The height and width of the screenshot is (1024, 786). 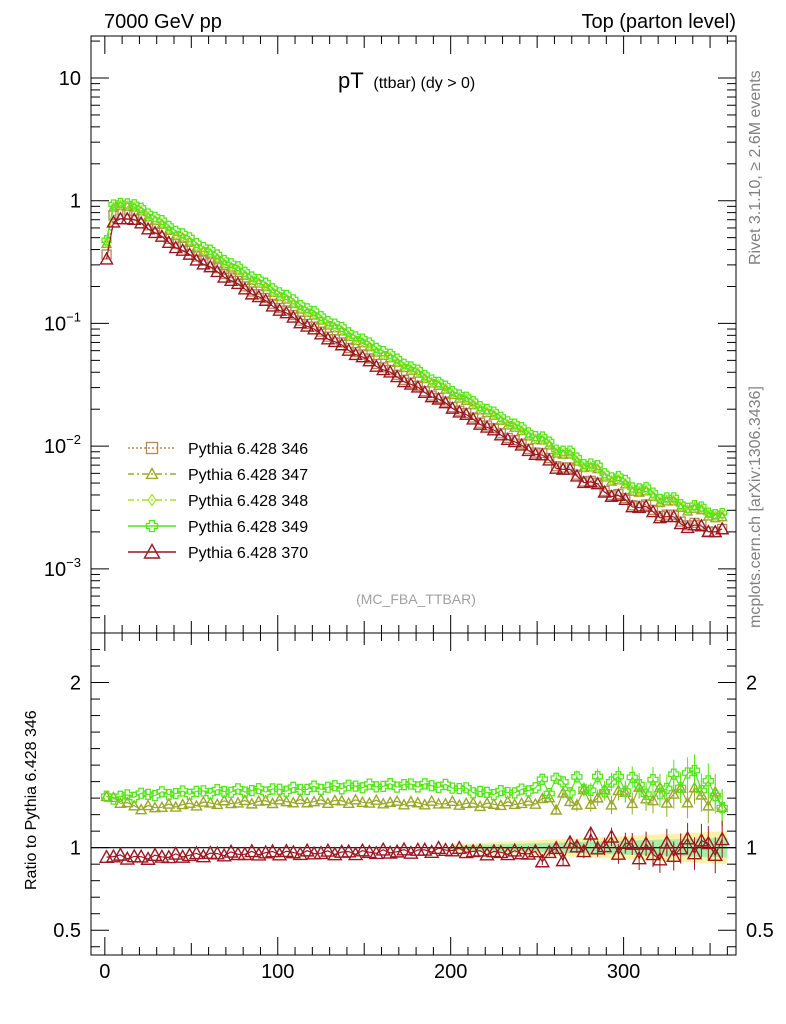 What do you see at coordinates (450, 972) in the screenshot?
I see `x-tick-label: 200` at bounding box center [450, 972].